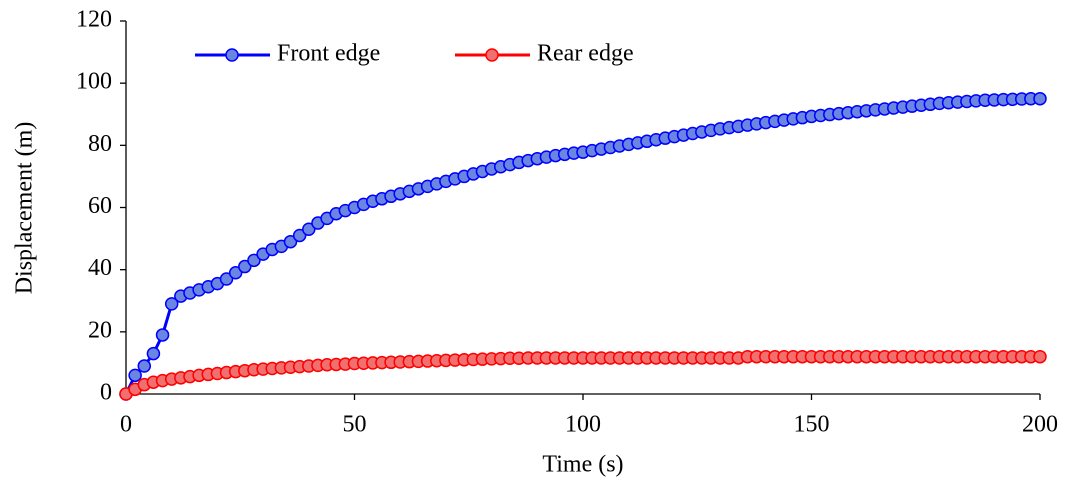  I want to click on legend-label: Rear edge, so click(585, 54).